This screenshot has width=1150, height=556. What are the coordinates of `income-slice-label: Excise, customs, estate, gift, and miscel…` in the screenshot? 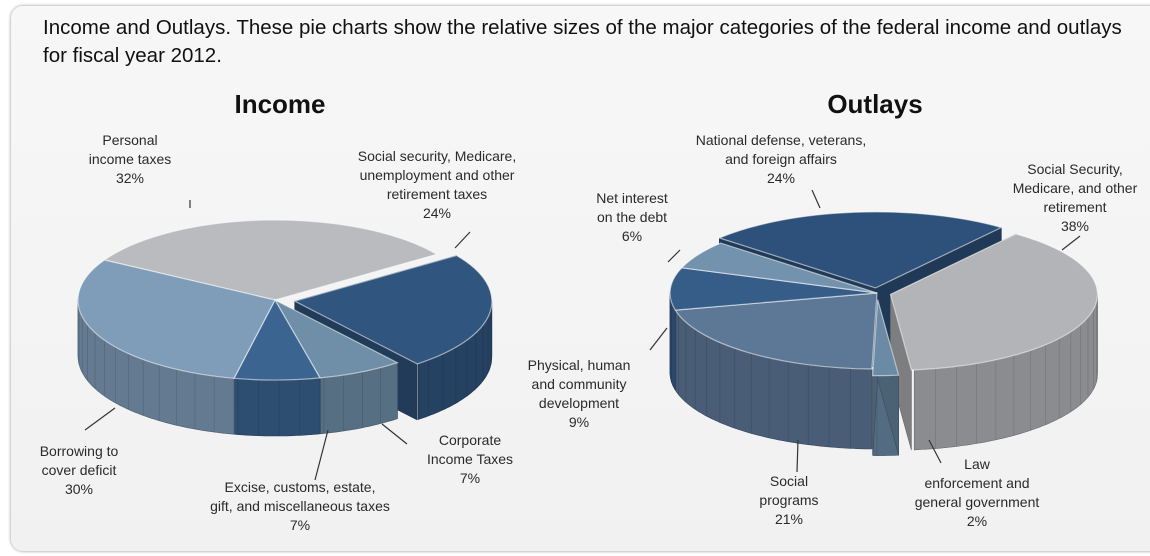 It's located at (300, 506).